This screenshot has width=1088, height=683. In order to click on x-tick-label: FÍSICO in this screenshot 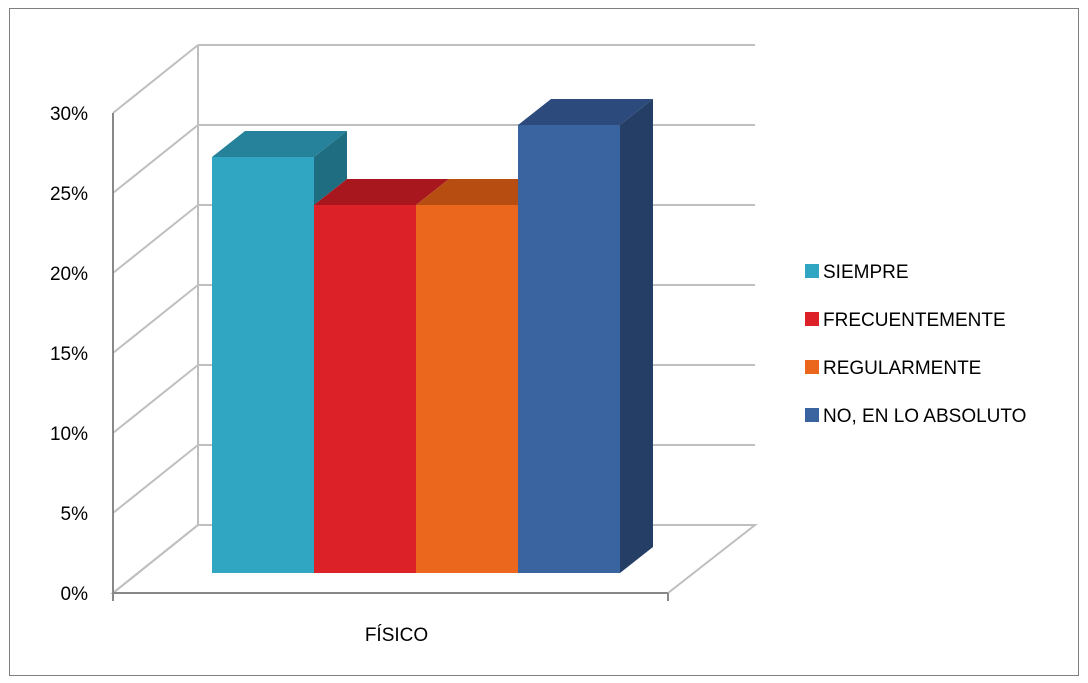, I will do `click(396, 635)`.